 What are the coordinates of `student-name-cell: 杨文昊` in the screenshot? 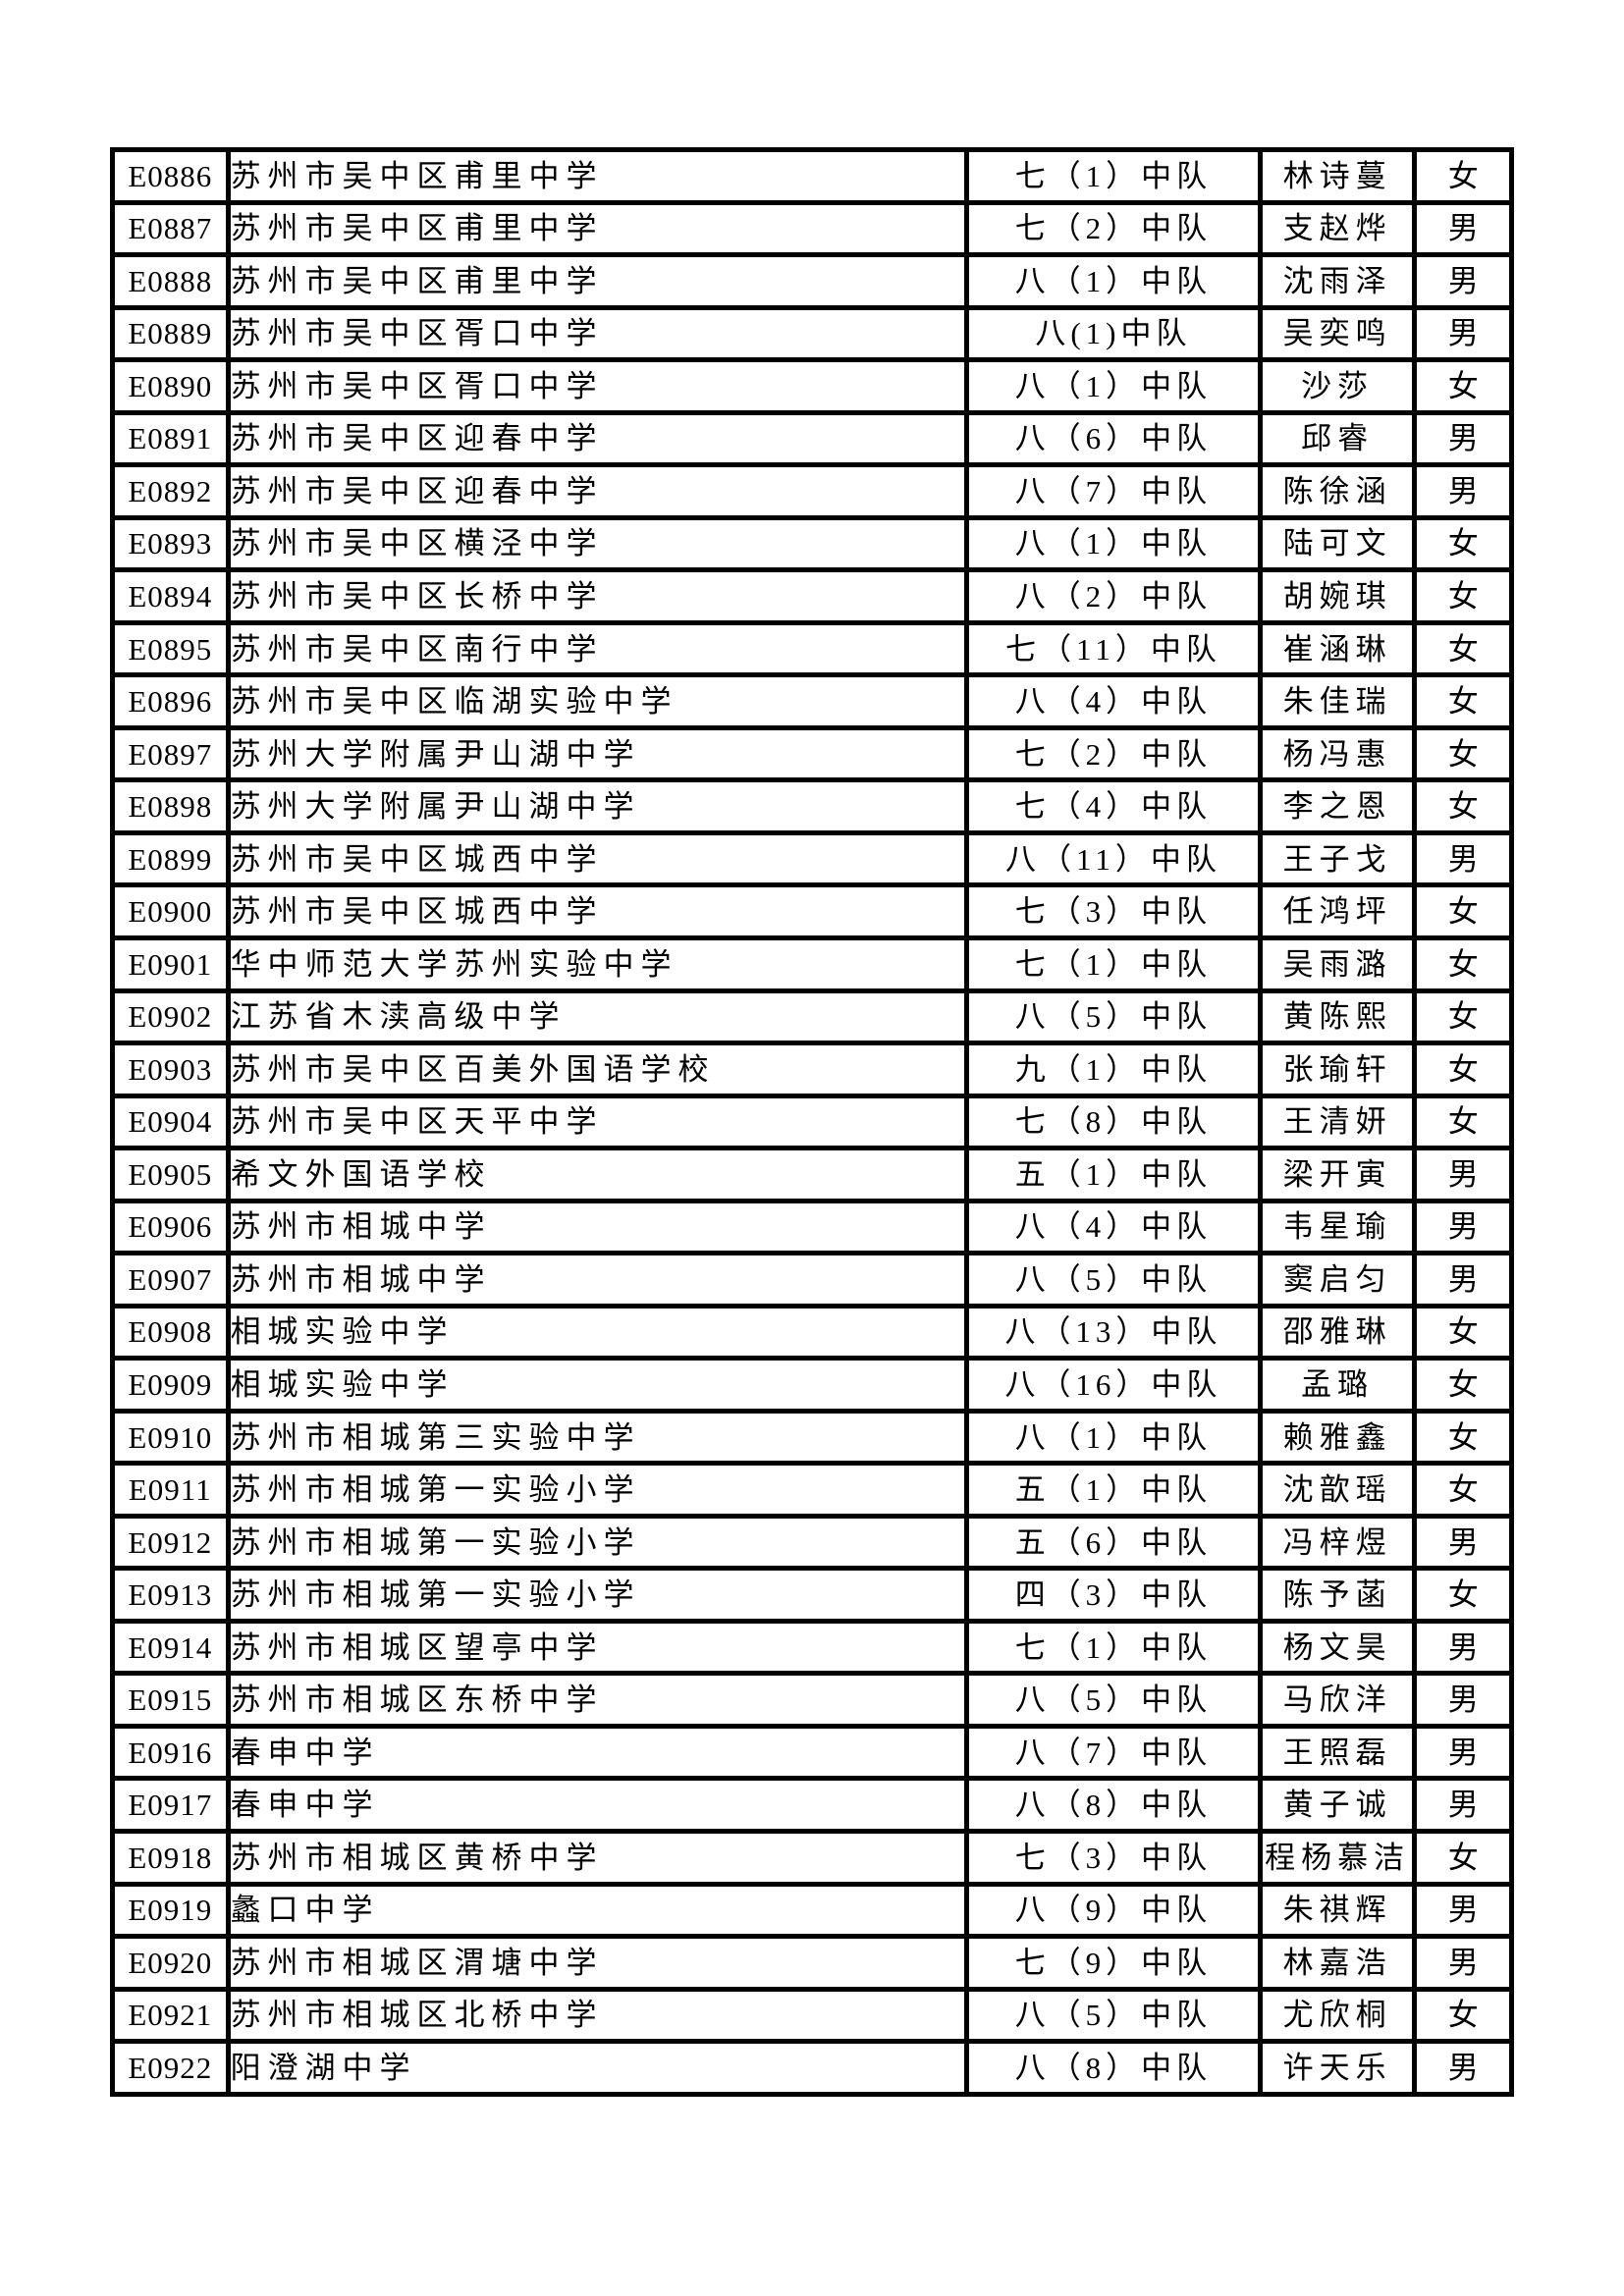 It's located at (1337, 1647).